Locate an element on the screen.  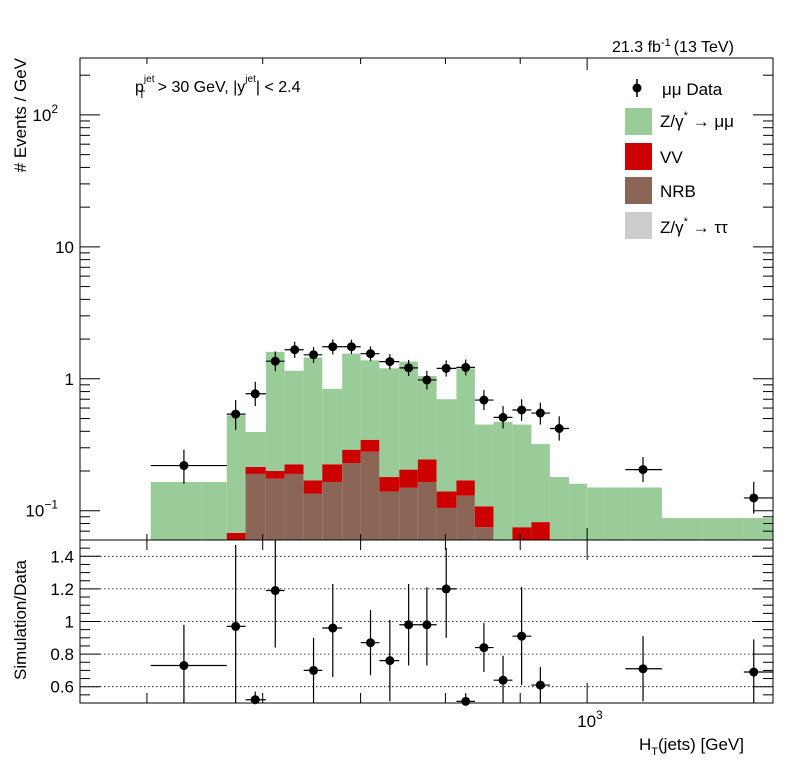
top-y-tick-label-base: 10 is located at coordinates (34, 511).